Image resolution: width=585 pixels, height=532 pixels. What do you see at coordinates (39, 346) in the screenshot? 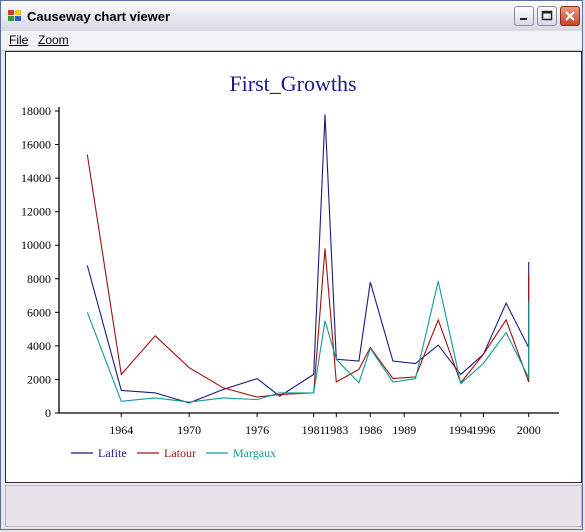
I see `y-tick-label: 4000` at bounding box center [39, 346].